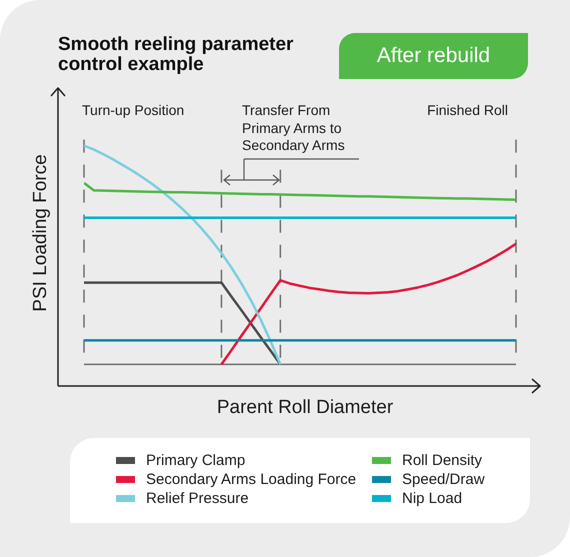 The height and width of the screenshot is (557, 570). I want to click on legend-label: Relief Pressure, so click(197, 498).